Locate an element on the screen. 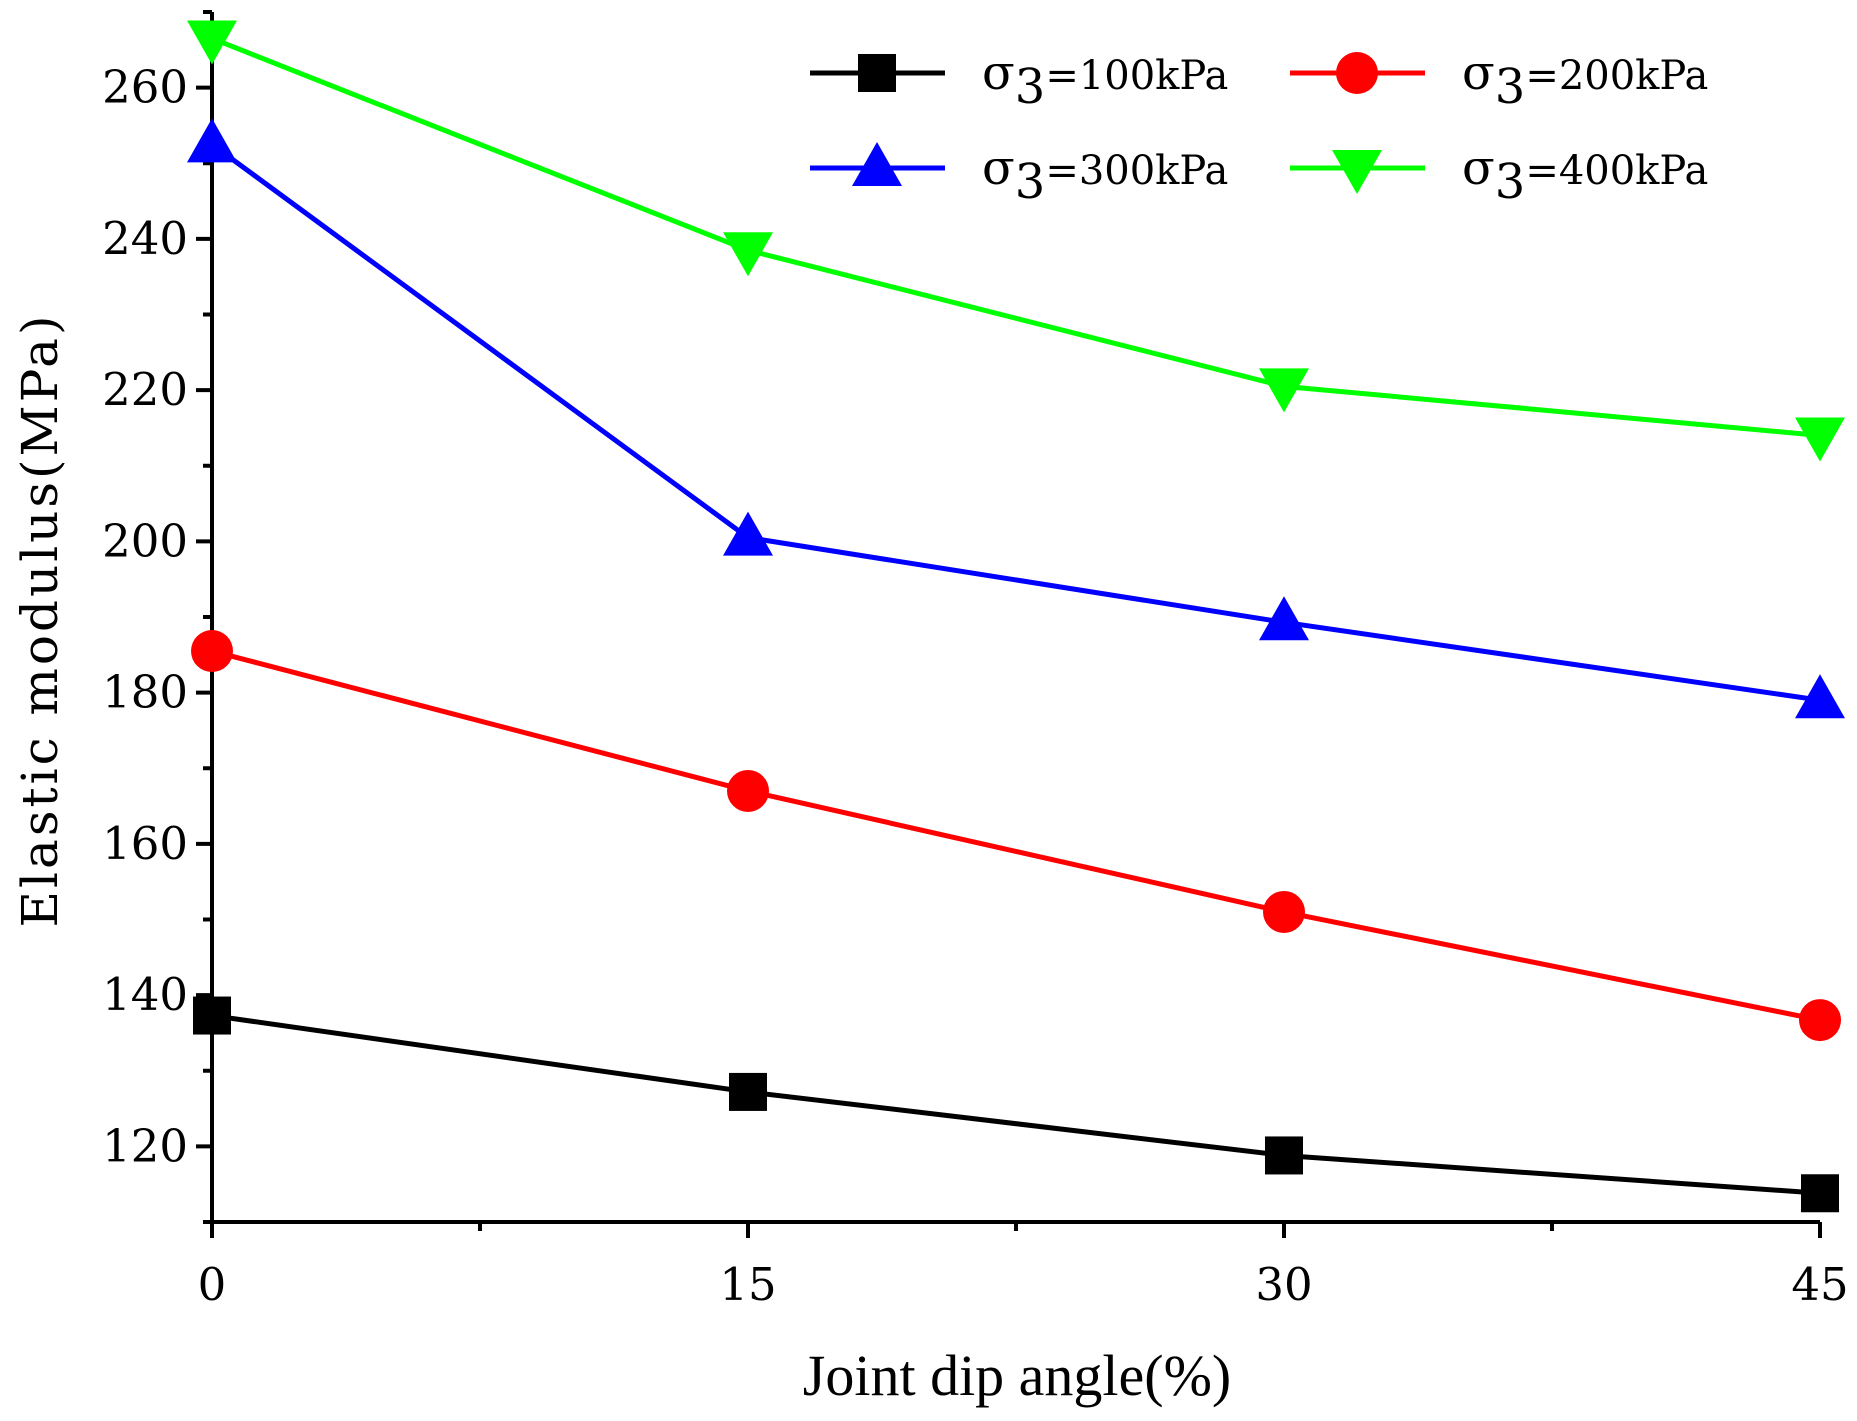  y-tick-label: 260 is located at coordinates (145, 87).